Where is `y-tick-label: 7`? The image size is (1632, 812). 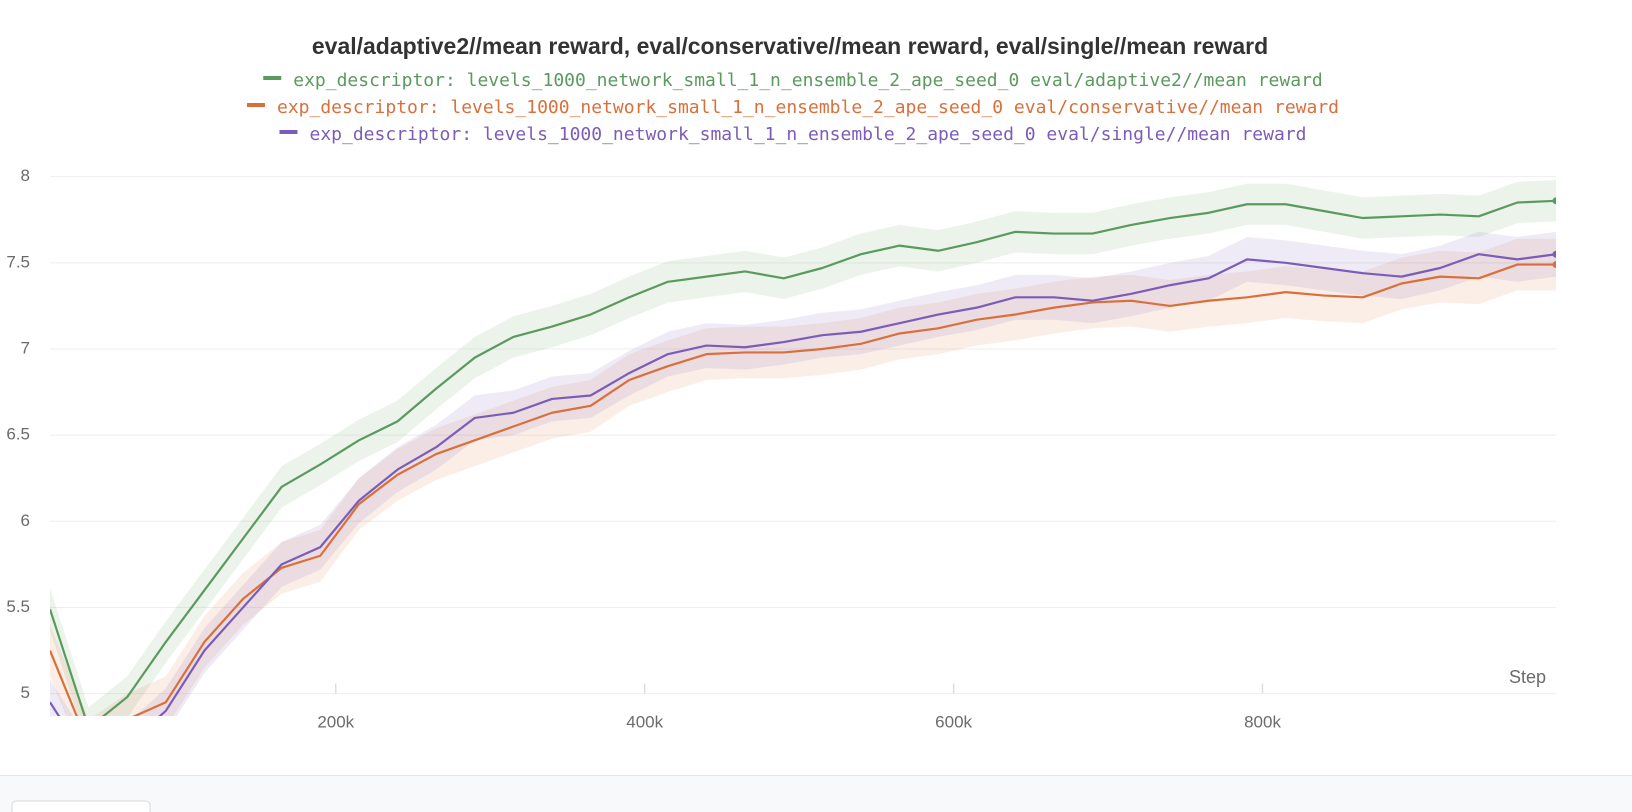
y-tick-label: 7 is located at coordinates (25, 347).